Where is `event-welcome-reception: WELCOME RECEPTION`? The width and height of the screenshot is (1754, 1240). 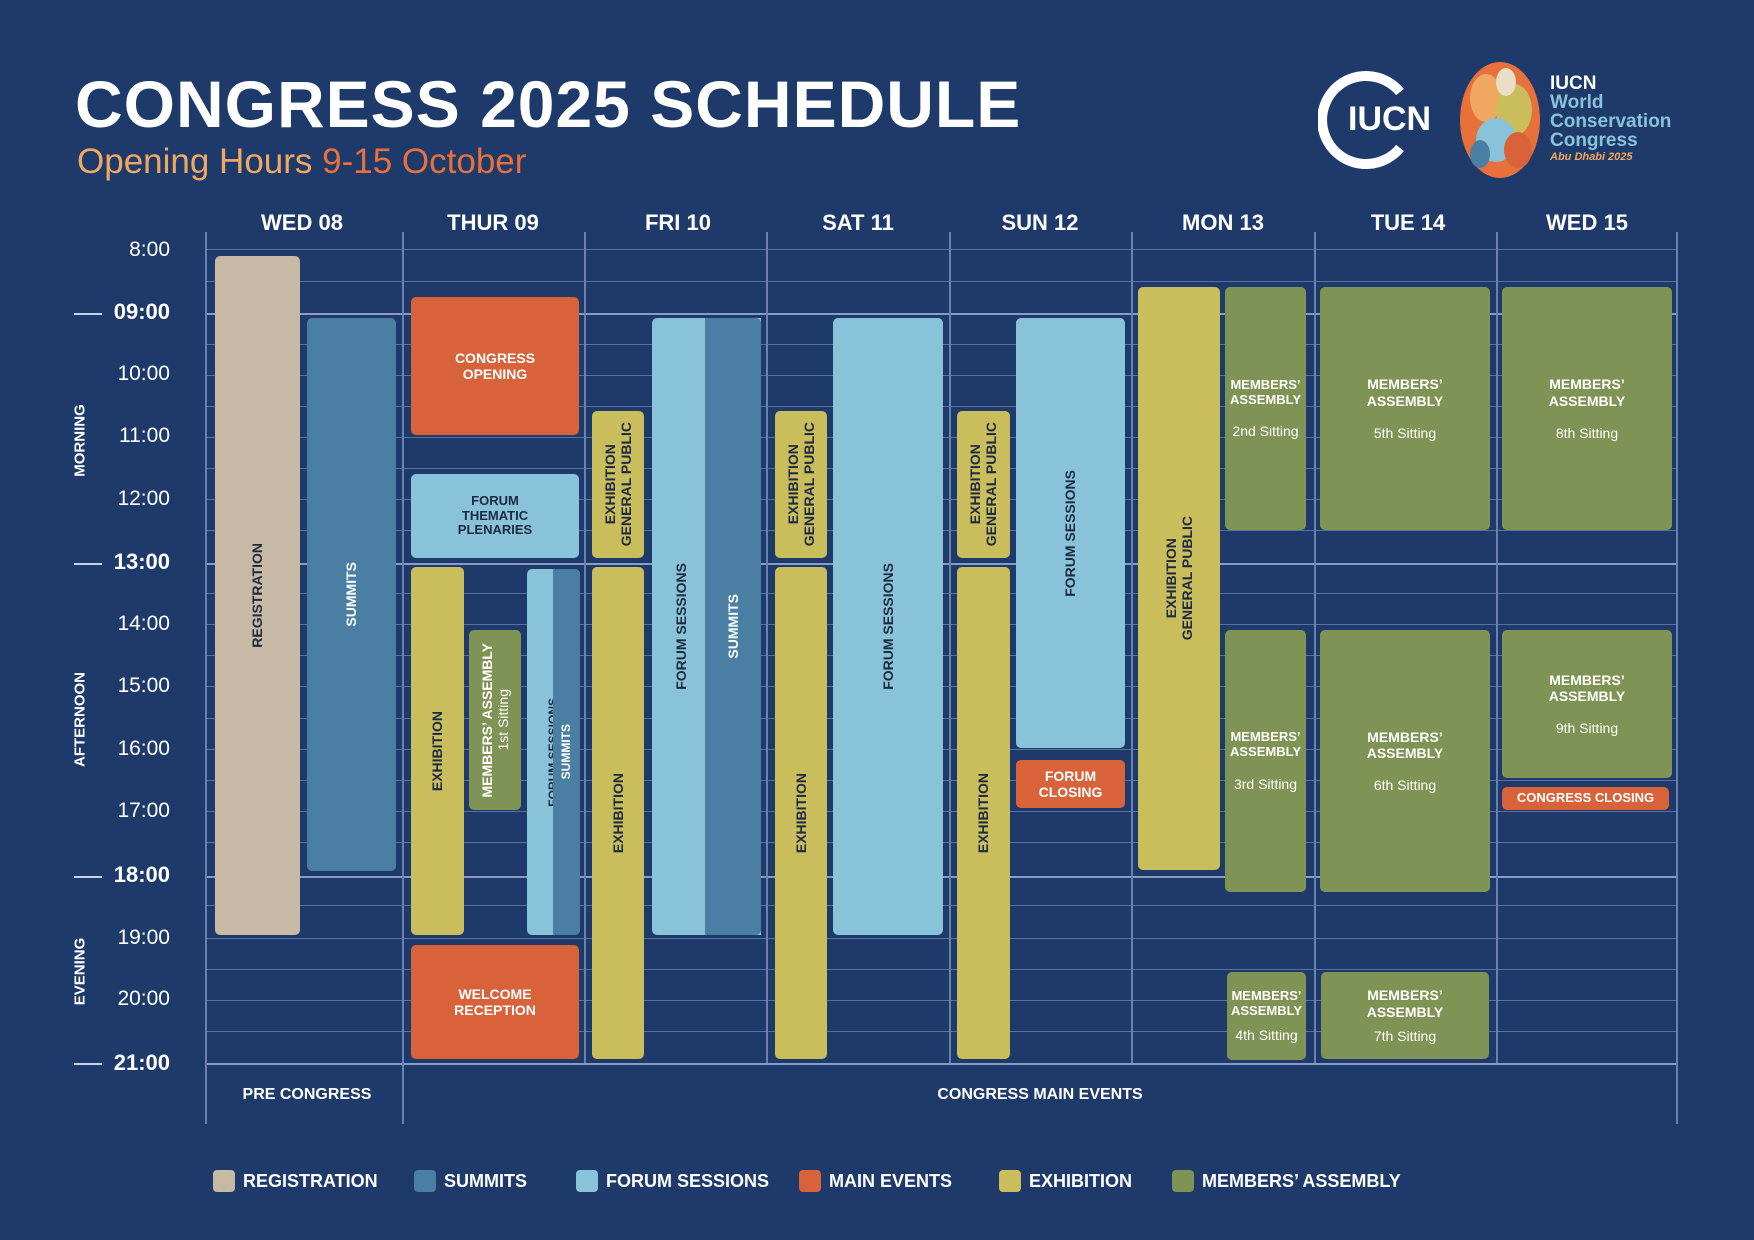 event-welcome-reception: WELCOME RECEPTION is located at coordinates (495, 1002).